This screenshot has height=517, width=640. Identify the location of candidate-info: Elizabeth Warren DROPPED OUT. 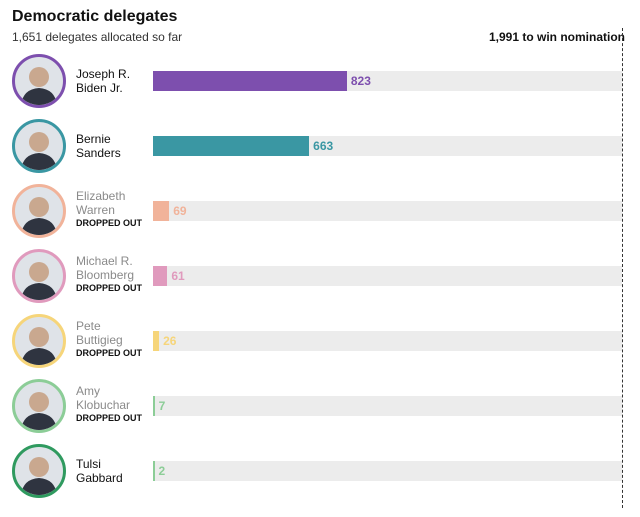
(109, 208).